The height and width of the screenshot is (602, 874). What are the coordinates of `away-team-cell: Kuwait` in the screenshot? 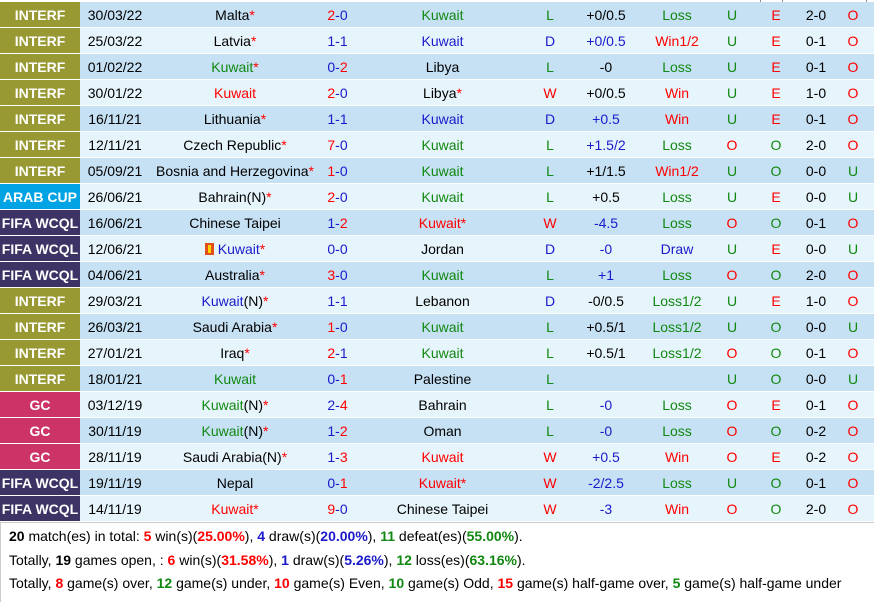 It's located at (442, 118).